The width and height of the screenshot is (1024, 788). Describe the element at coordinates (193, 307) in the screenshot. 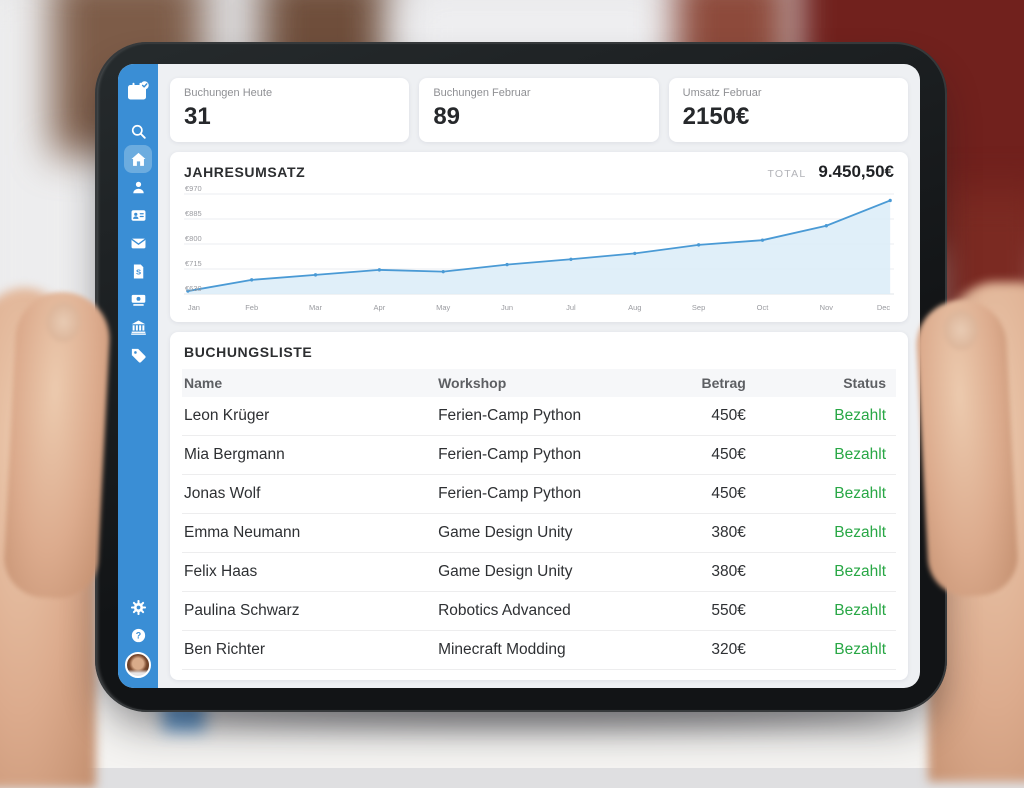

I see `x-axis-tick: Jan` at that location.